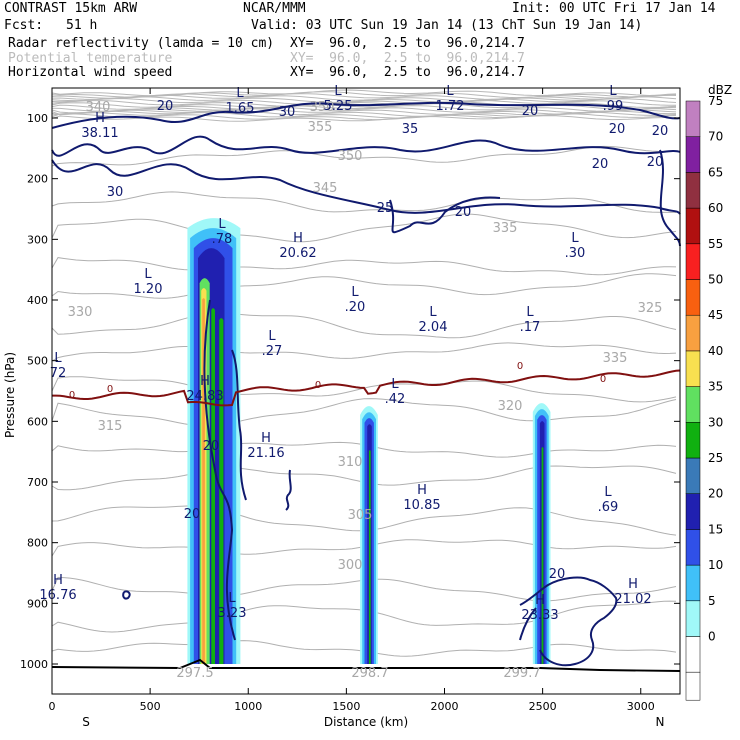  I want to click on theta-label: 335, so click(505, 228).